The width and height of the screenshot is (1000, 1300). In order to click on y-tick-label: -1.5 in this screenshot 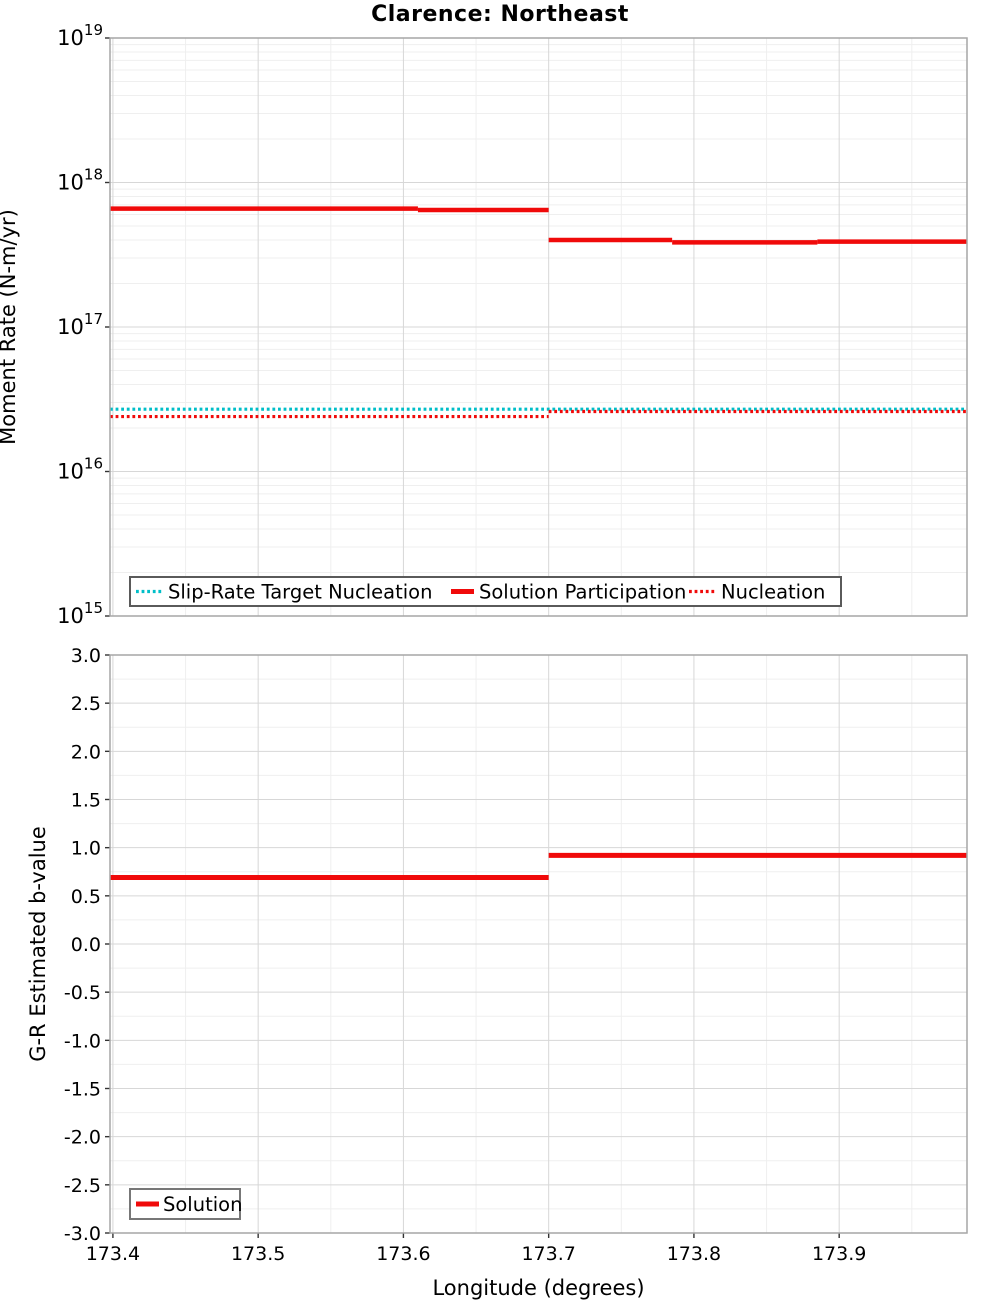, I will do `click(82, 1090)`.